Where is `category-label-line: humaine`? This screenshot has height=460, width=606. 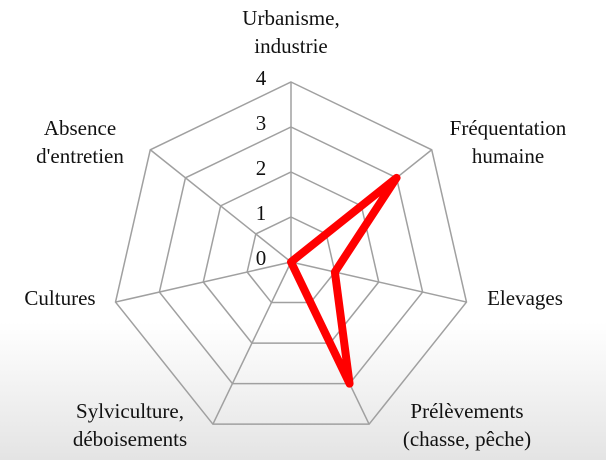
category-label-line: humaine is located at coordinates (508, 156).